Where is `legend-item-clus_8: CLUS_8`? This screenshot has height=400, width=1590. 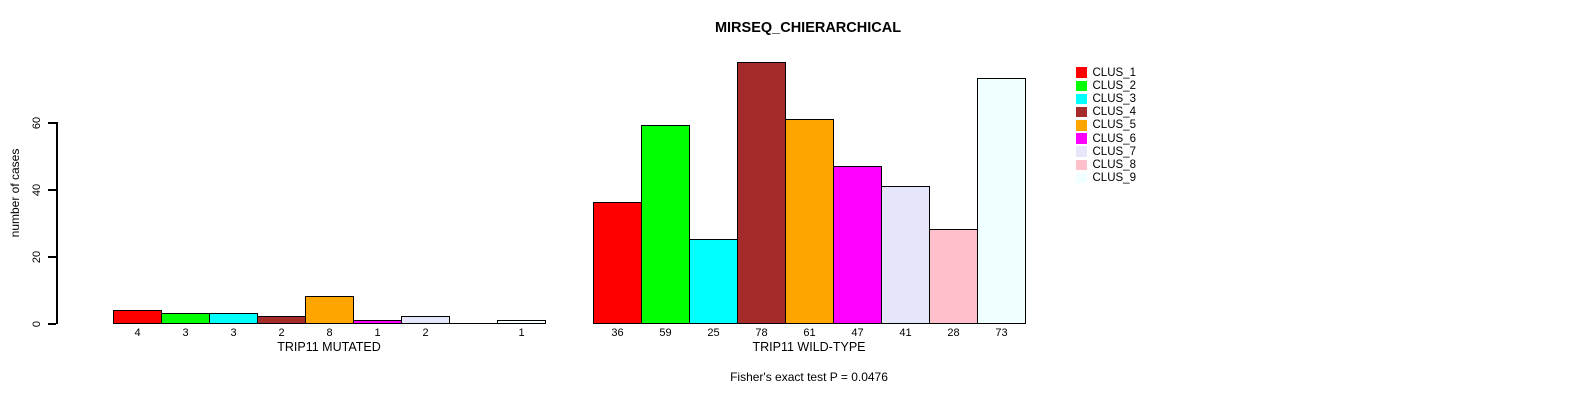 legend-item-clus_8: CLUS_8 is located at coordinates (1106, 164).